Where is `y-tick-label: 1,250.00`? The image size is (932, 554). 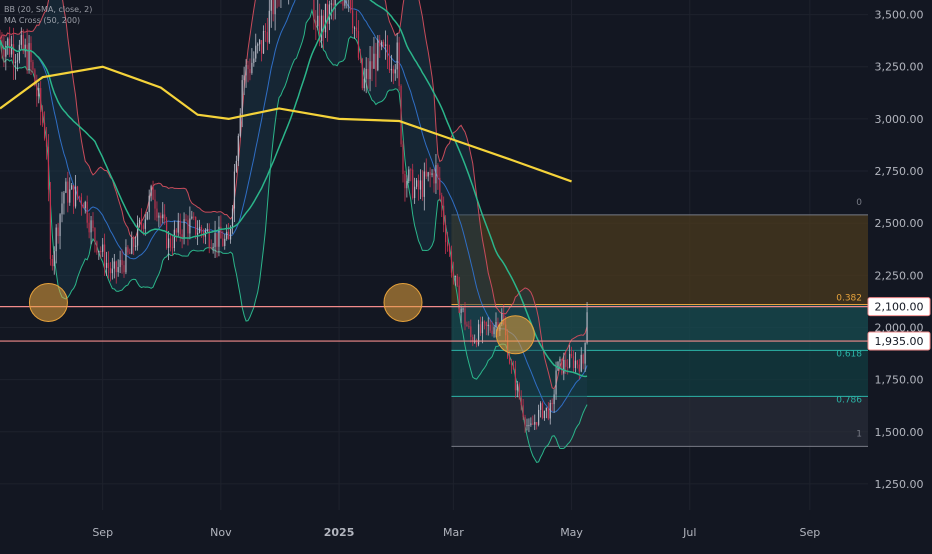 y-tick-label: 1,250.00 is located at coordinates (899, 484).